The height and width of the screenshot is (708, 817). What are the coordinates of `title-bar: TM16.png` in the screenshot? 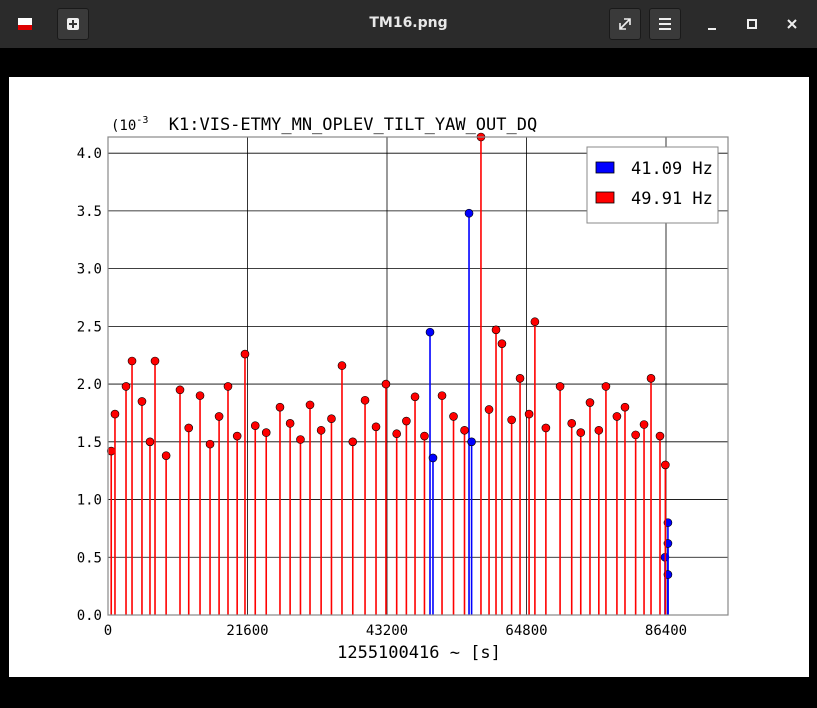 It's located at (408, 24).